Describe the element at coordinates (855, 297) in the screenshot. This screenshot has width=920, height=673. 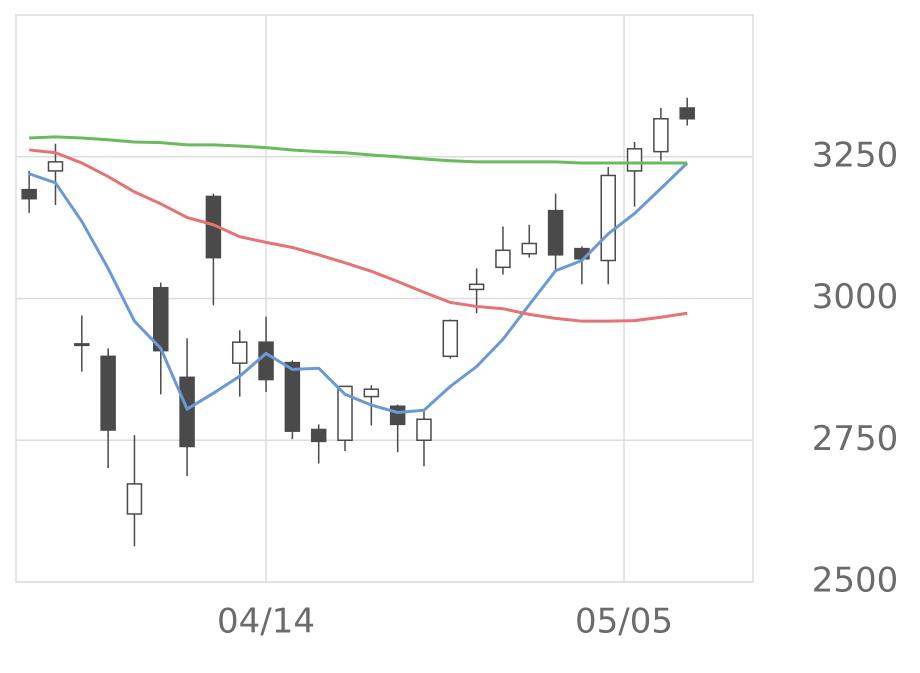
I see `y-tick-label: 3000` at that location.